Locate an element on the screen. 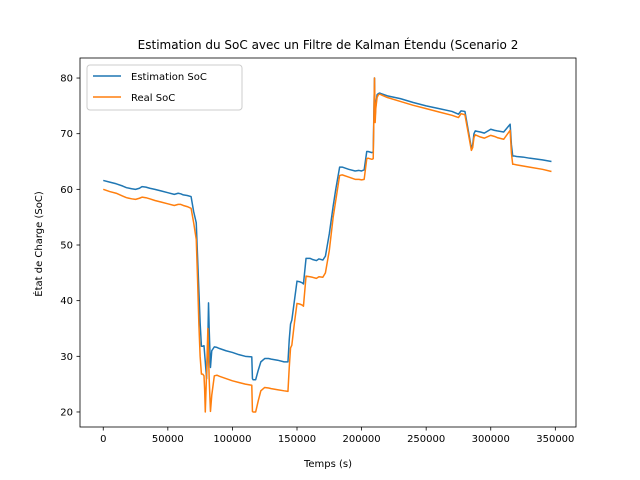 The width and height of the screenshot is (640, 480). y-tick-label: 70 is located at coordinates (66, 134).